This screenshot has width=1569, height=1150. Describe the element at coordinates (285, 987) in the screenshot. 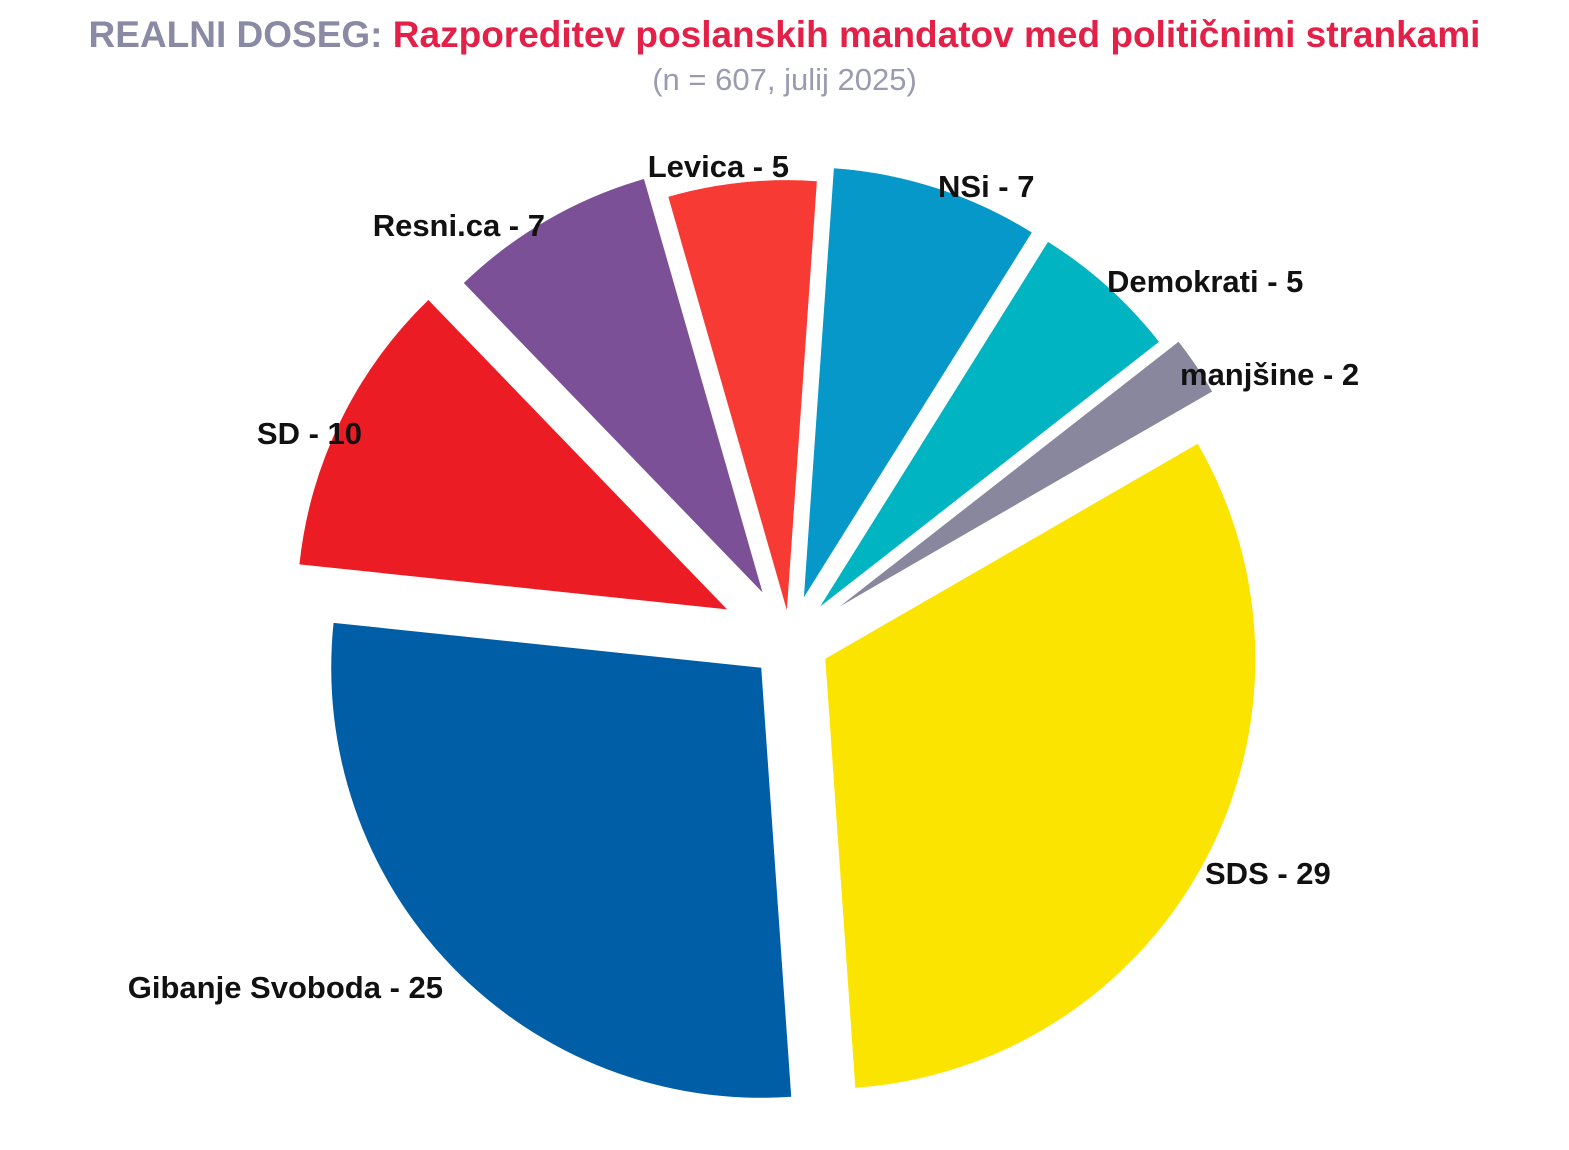

I see `pie-label-gibanje-svoboda: Gibanje Svoboda - 25` at that location.